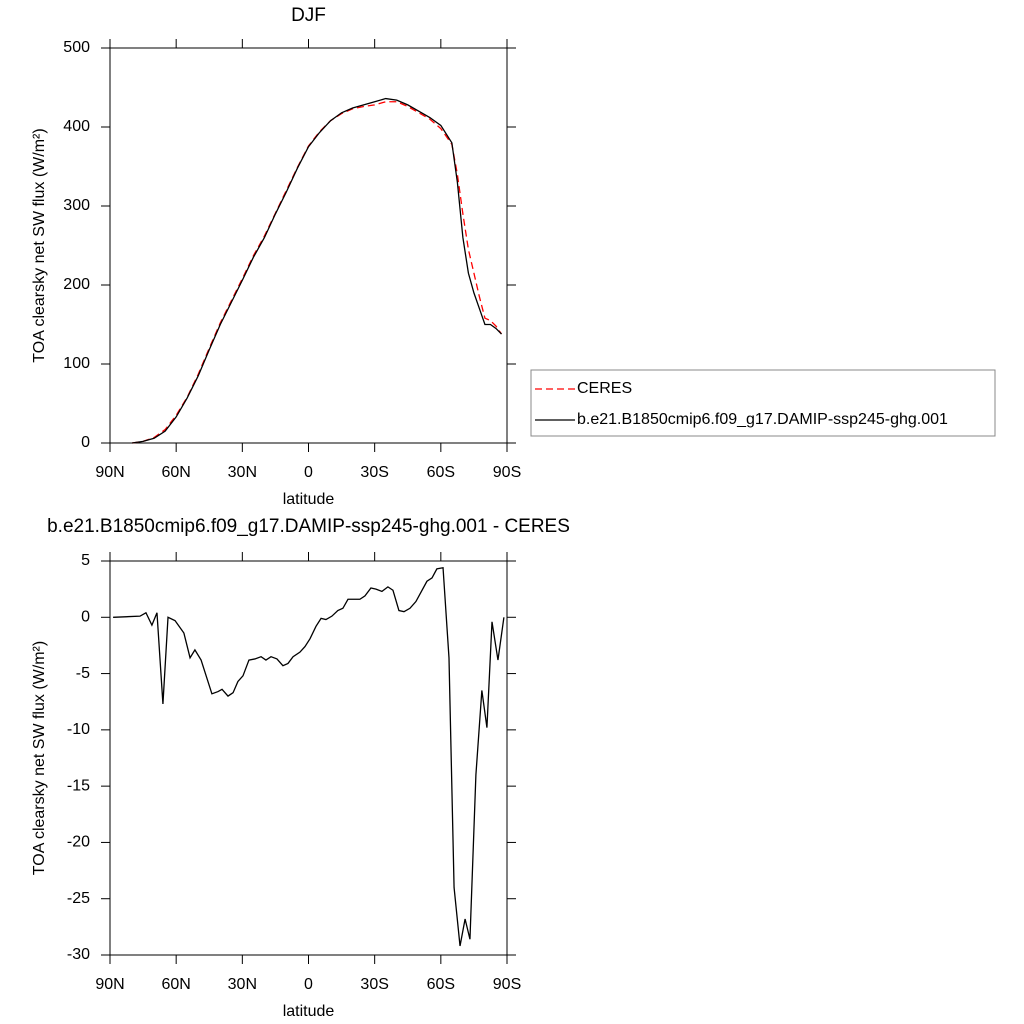  I want to click on y-tick-label: -25, so click(78, 898).